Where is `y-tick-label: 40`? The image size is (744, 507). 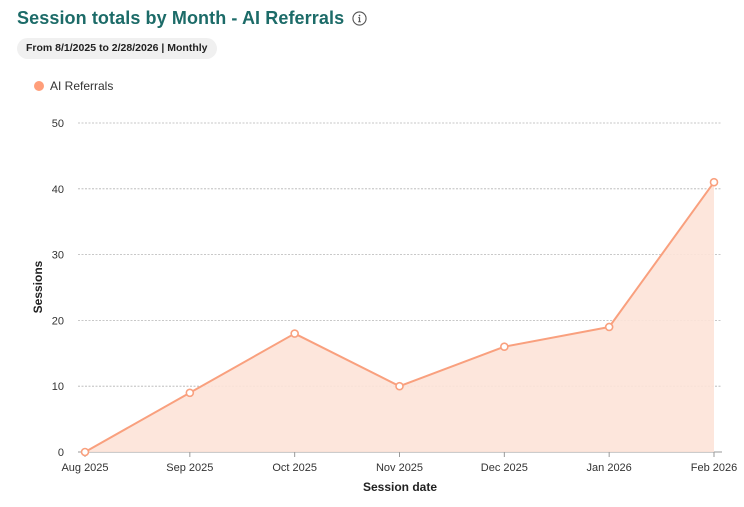 y-tick-label: 40 is located at coordinates (58, 190).